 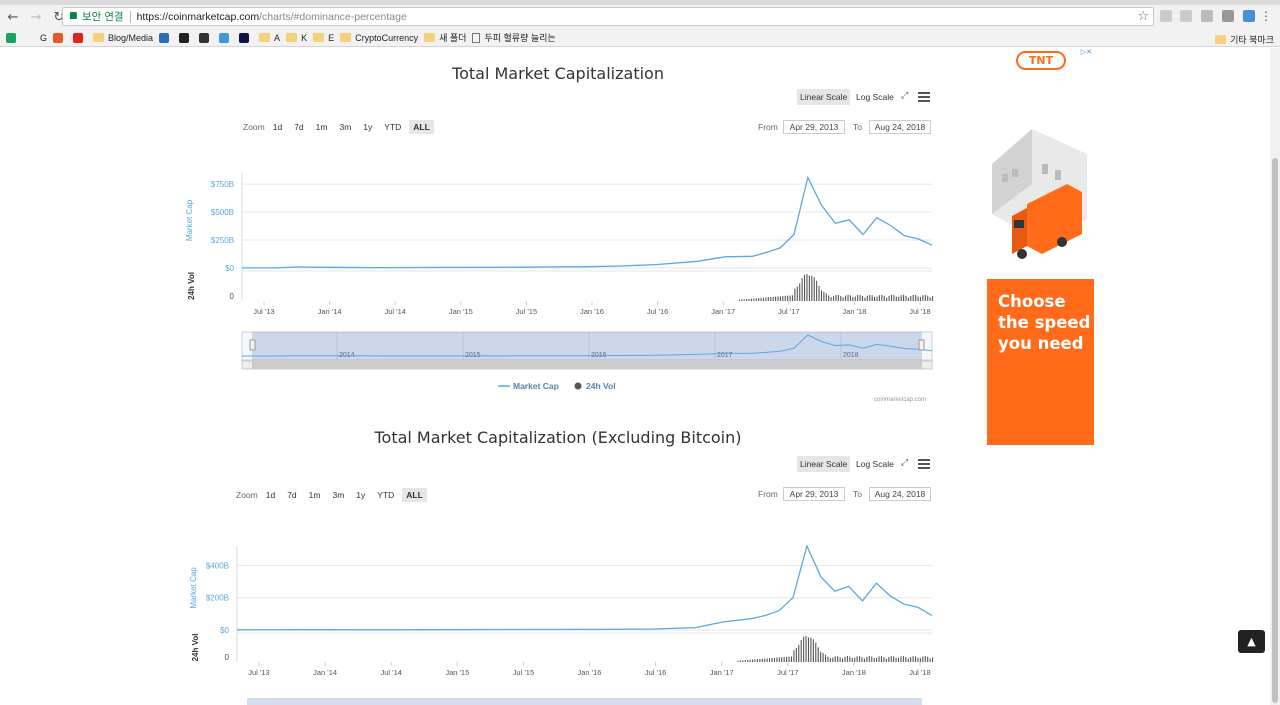 I want to click on chart1-title: Total Market Capitalization, so click(x=558, y=73).